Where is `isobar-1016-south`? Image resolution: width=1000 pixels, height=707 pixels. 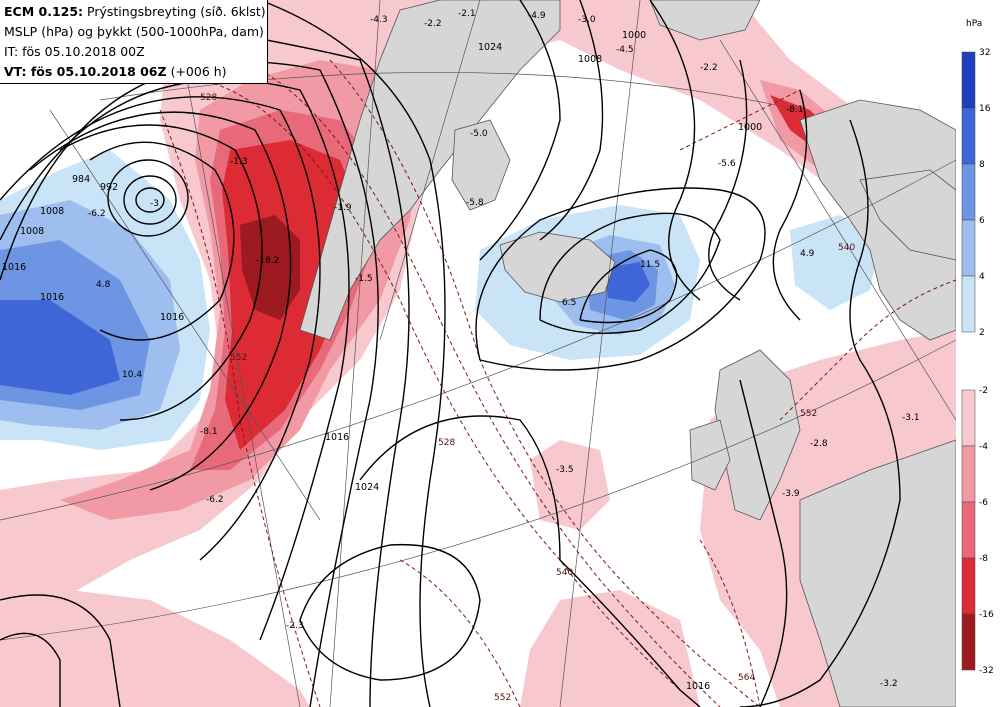
isobar-1016-south is located at coordinates (530, 561).